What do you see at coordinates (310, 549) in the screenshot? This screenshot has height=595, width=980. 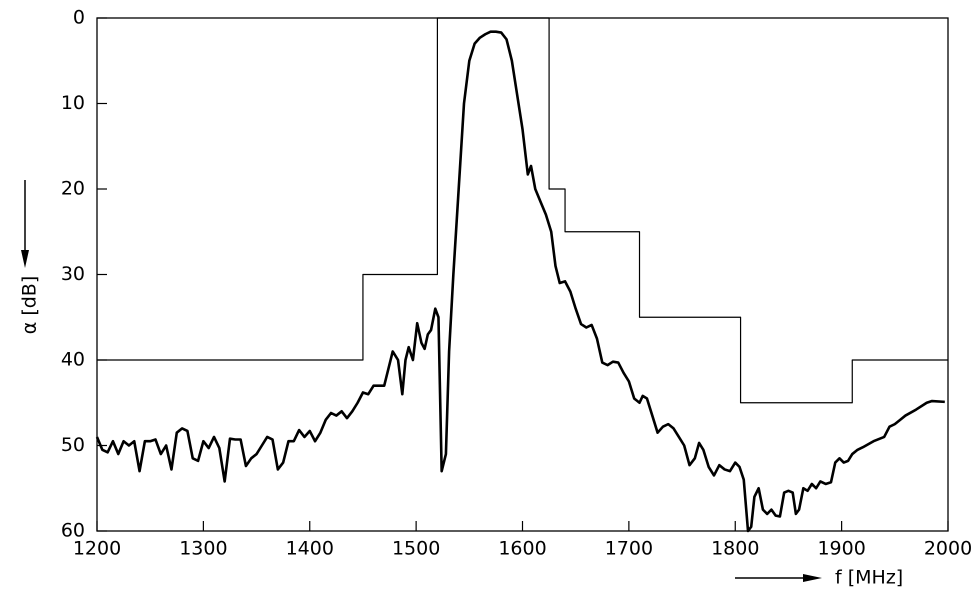 I see `x-tick-label: 1400` at bounding box center [310, 549].